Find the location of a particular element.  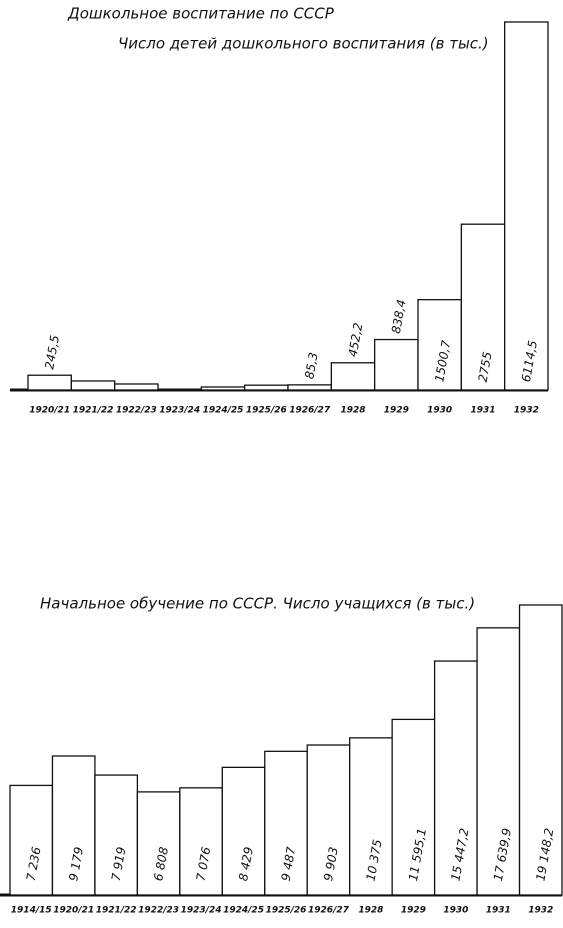

value-label: 7 236 is located at coordinates (34, 864).